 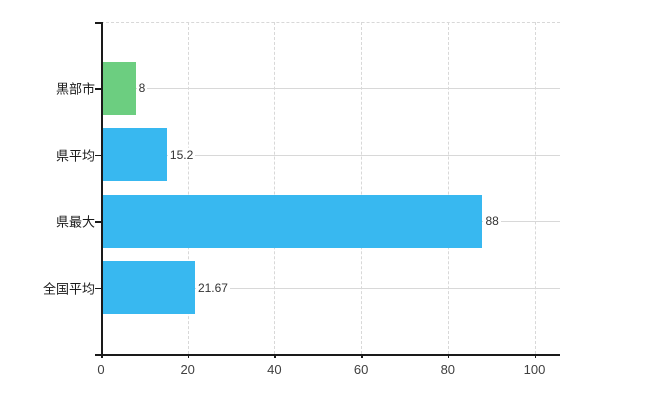 I want to click on category-label: 全国平均, so click(x=68, y=289).